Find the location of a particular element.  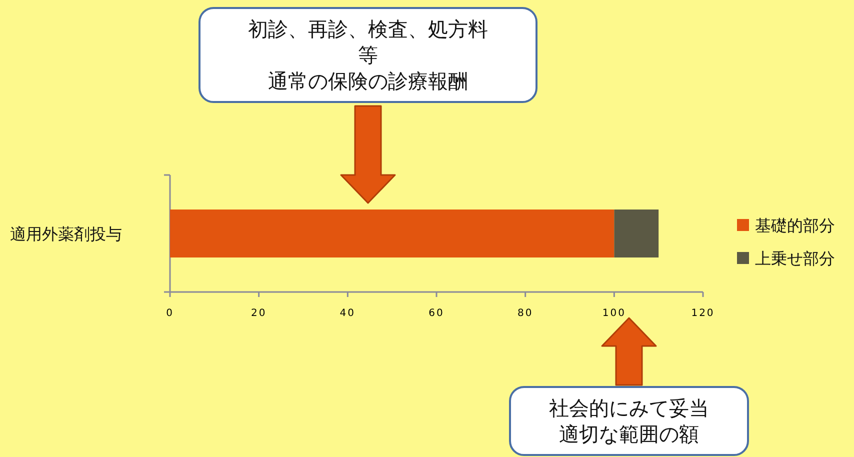

x-tick-label: 20 is located at coordinates (258, 313).